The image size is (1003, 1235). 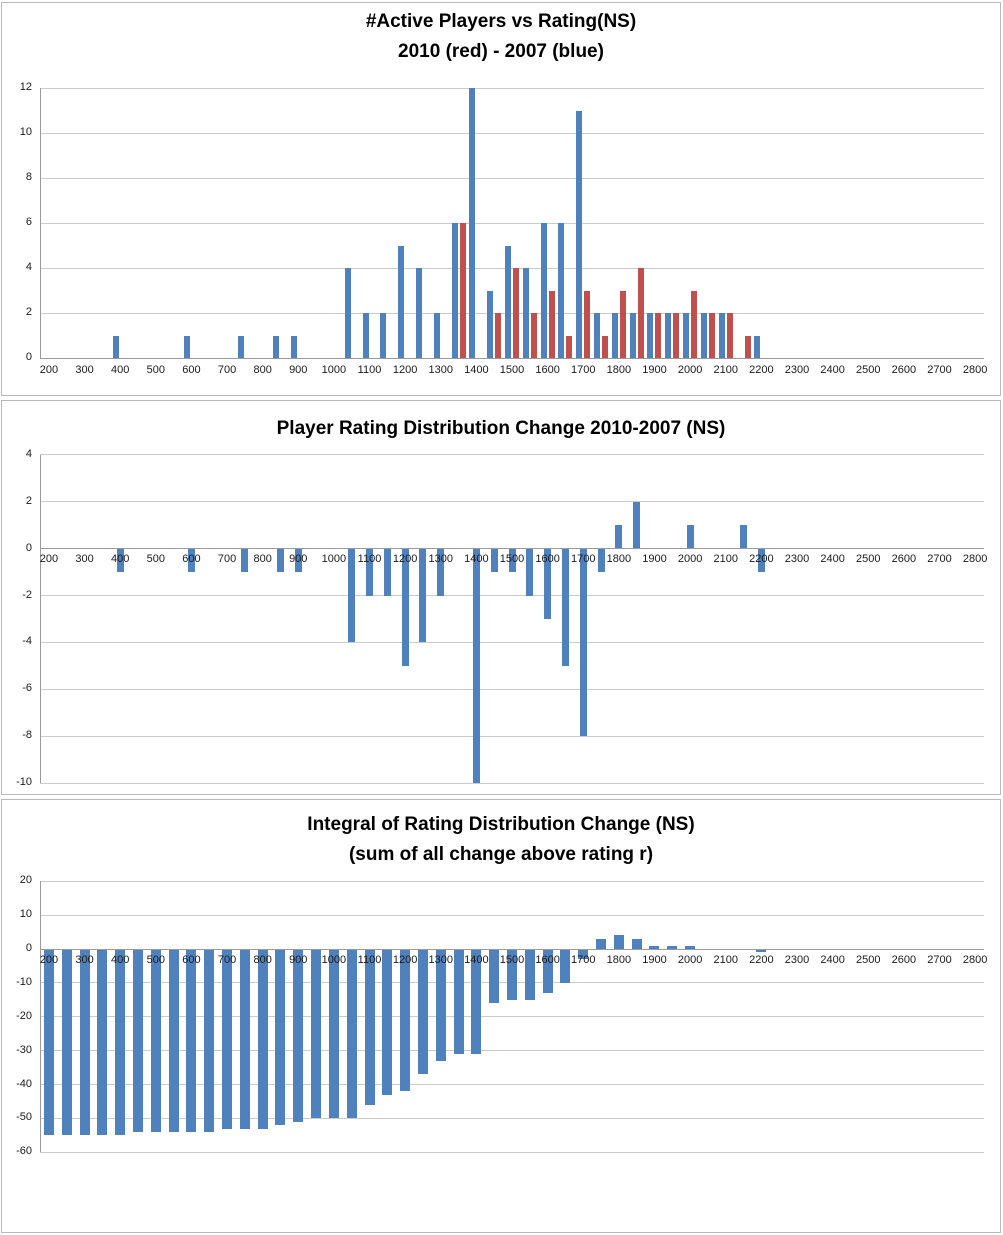 What do you see at coordinates (501, 854) in the screenshot?
I see `chart-subtitle: (sum of all change above rating r)` at bounding box center [501, 854].